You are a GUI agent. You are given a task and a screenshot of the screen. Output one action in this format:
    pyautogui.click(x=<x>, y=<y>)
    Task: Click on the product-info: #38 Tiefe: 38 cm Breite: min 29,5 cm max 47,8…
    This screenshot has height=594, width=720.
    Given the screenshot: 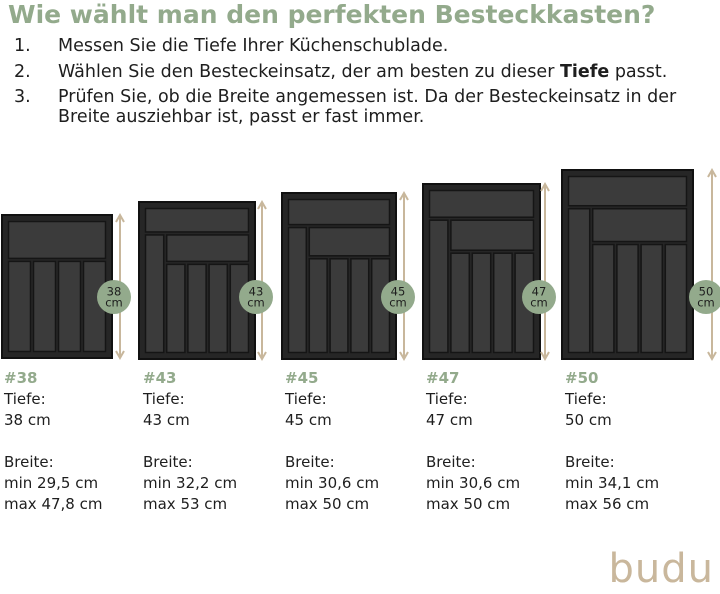 What is the action you would take?
    pyautogui.click(x=53, y=441)
    